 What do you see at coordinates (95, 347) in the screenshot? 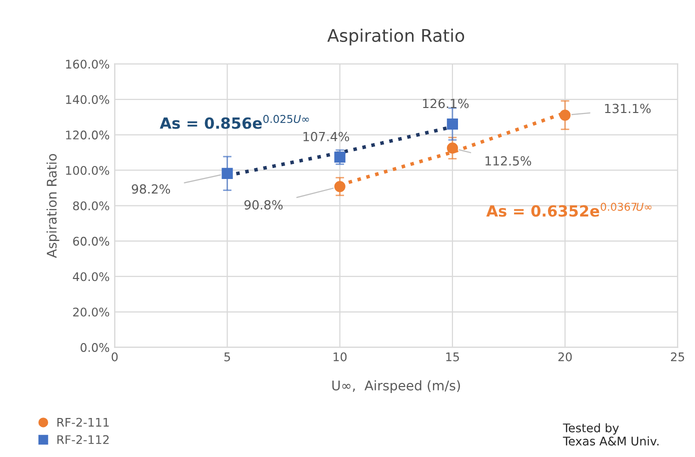
I see `y-tick-label: 0.0%` at bounding box center [95, 347].